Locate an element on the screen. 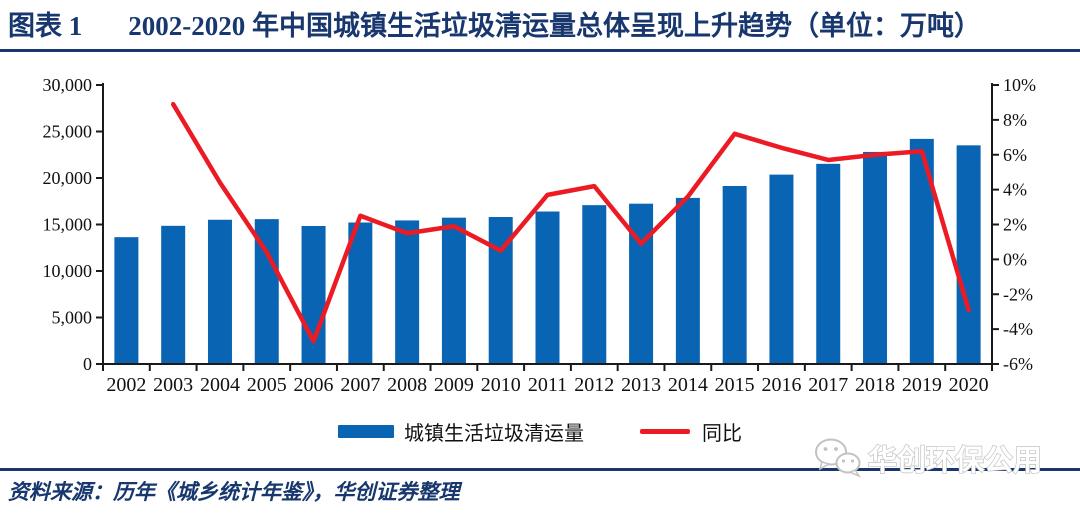 Image resolution: width=1080 pixels, height=513 pixels. bar-2004 is located at coordinates (219, 291).